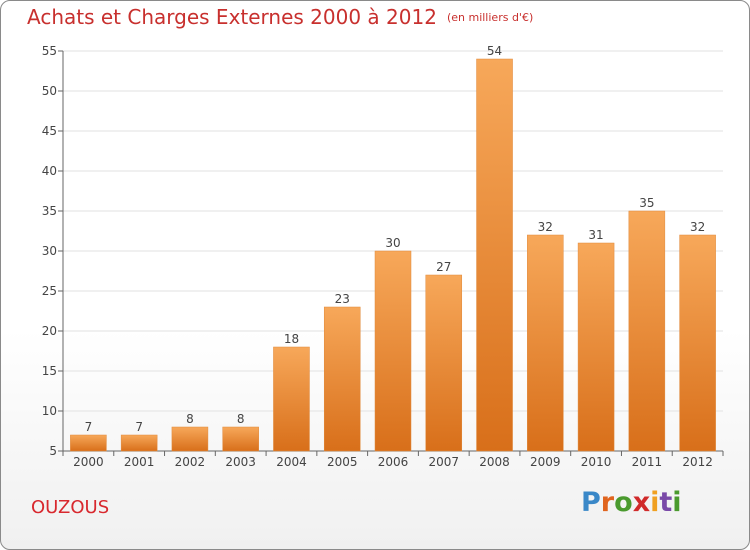  Describe the element at coordinates (443, 462) in the screenshot. I see `x-tick-label-2007: 2007` at that location.